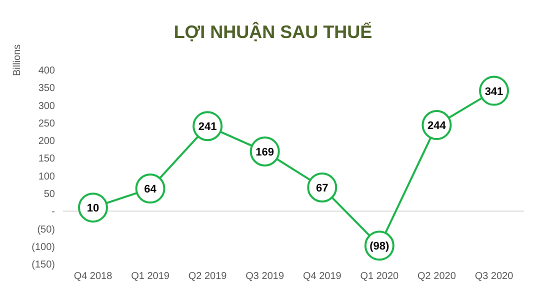 Image resolution: width=546 pixels, height=298 pixels. Describe the element at coordinates (47, 106) in the screenshot. I see `y-tick-label: 300` at that location.